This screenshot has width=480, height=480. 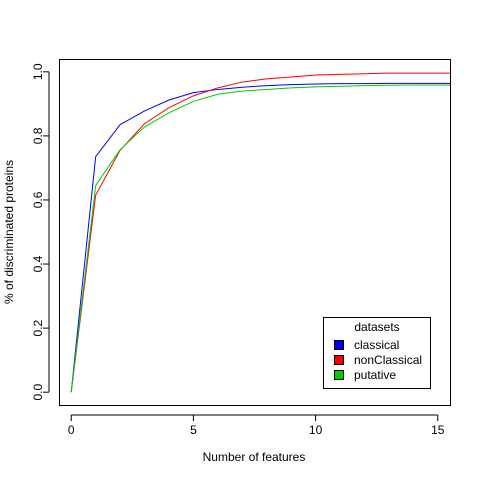 What do you see at coordinates (40, 232) in the screenshot?
I see `y-axis: 0.0 0.2 0.4 0.6 0.8 1.0` at bounding box center [40, 232].